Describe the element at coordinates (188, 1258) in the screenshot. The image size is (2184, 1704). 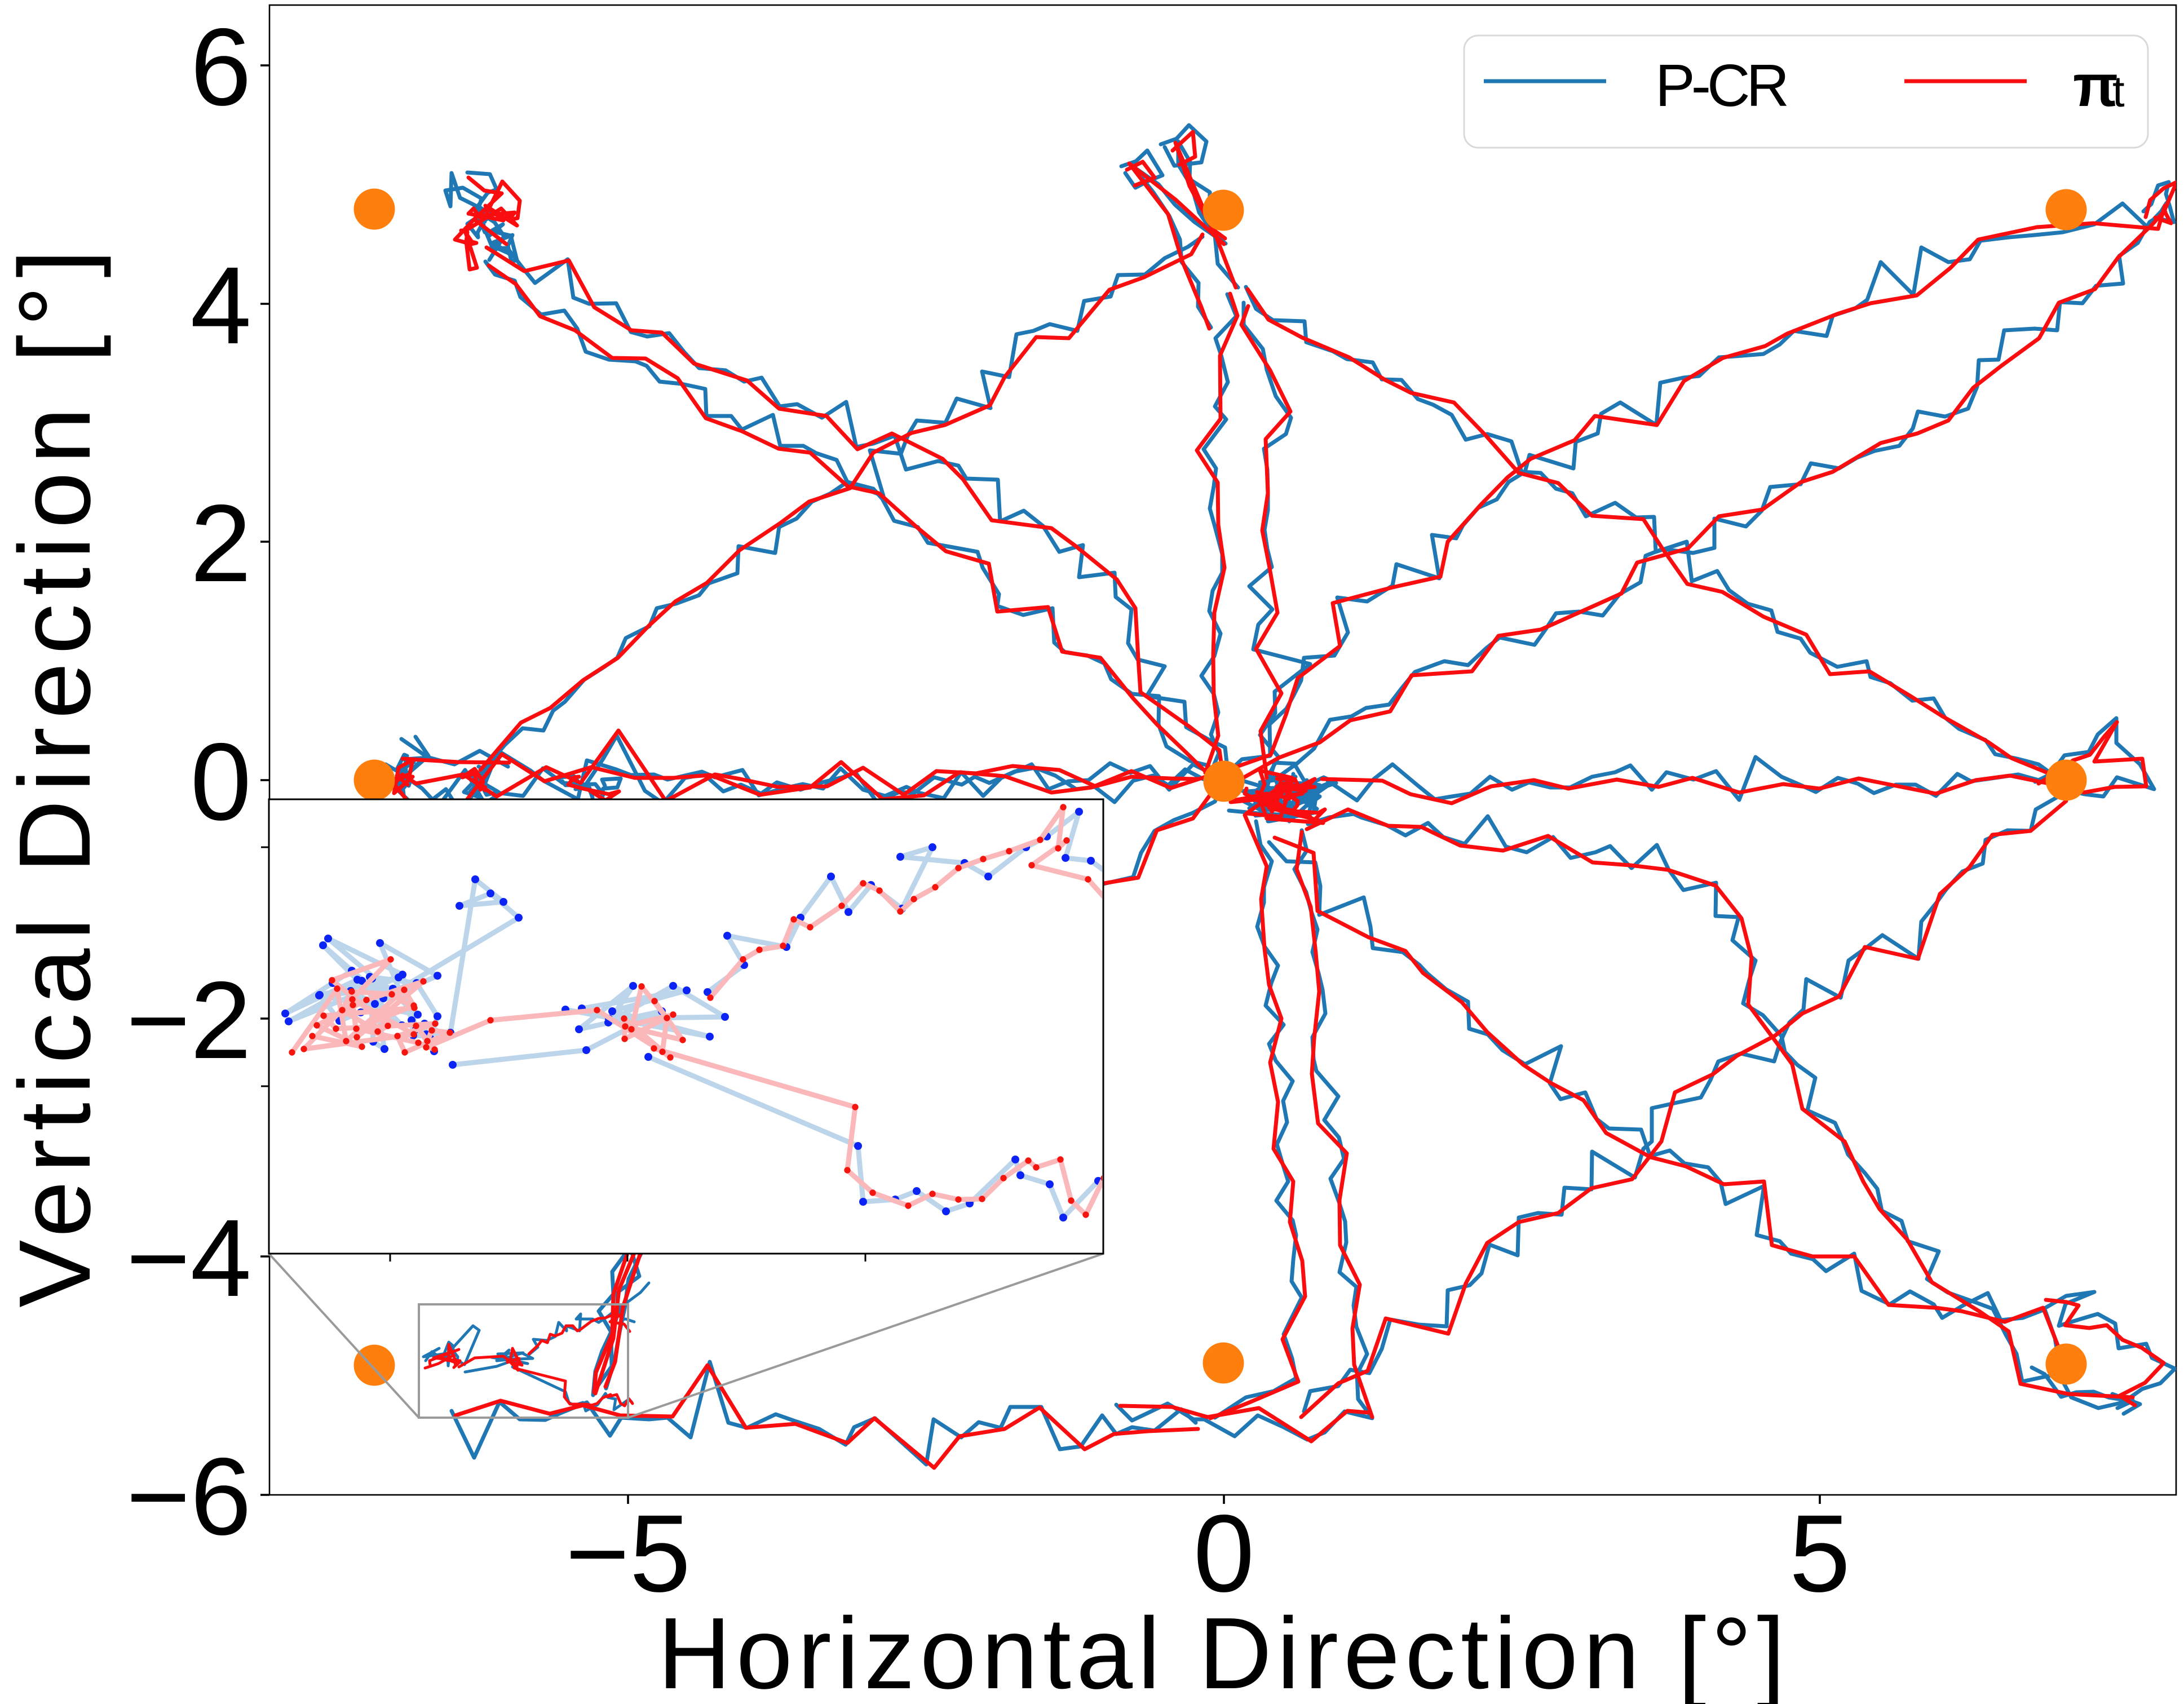
I see `svg-text: −4` at that location.